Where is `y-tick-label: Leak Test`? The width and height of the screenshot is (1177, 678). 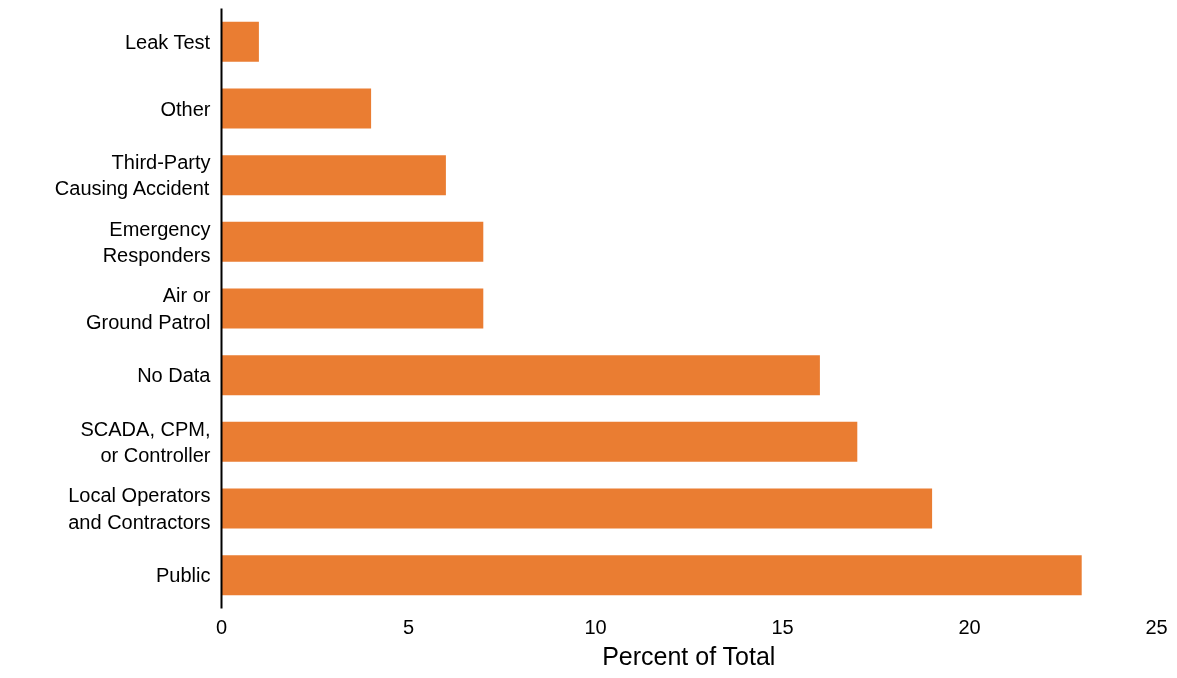
y-tick-label: Leak Test is located at coordinates (167, 41).